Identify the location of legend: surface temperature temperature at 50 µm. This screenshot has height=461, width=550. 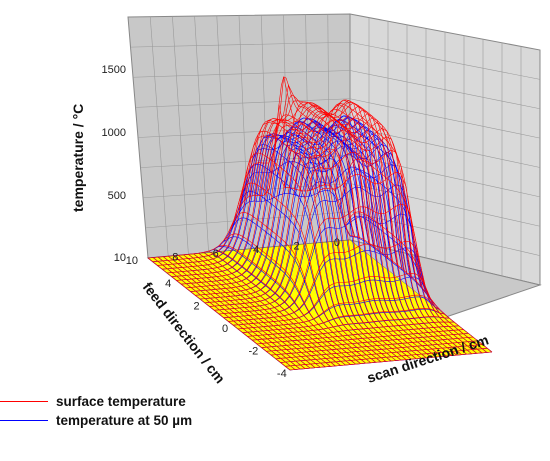
(130, 411).